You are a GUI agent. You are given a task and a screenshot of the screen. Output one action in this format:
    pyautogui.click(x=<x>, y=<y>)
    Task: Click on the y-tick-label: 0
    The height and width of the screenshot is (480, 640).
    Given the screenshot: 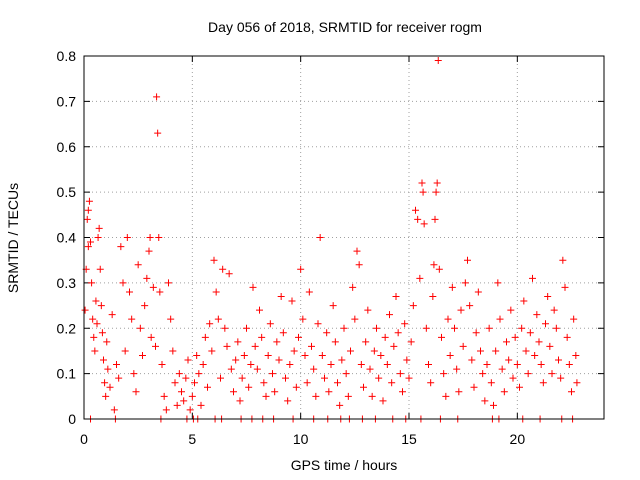 What is the action you would take?
    pyautogui.click(x=72, y=419)
    